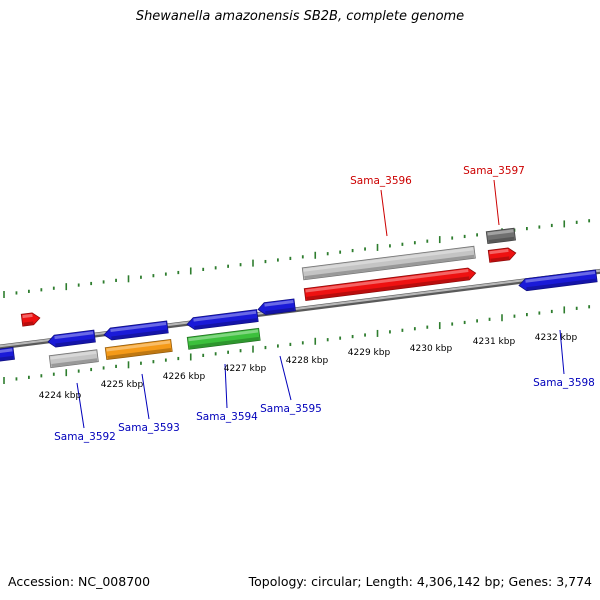  What do you see at coordinates (556, 338) in the screenshot?
I see `scale-label: 4232 kbp` at bounding box center [556, 338].